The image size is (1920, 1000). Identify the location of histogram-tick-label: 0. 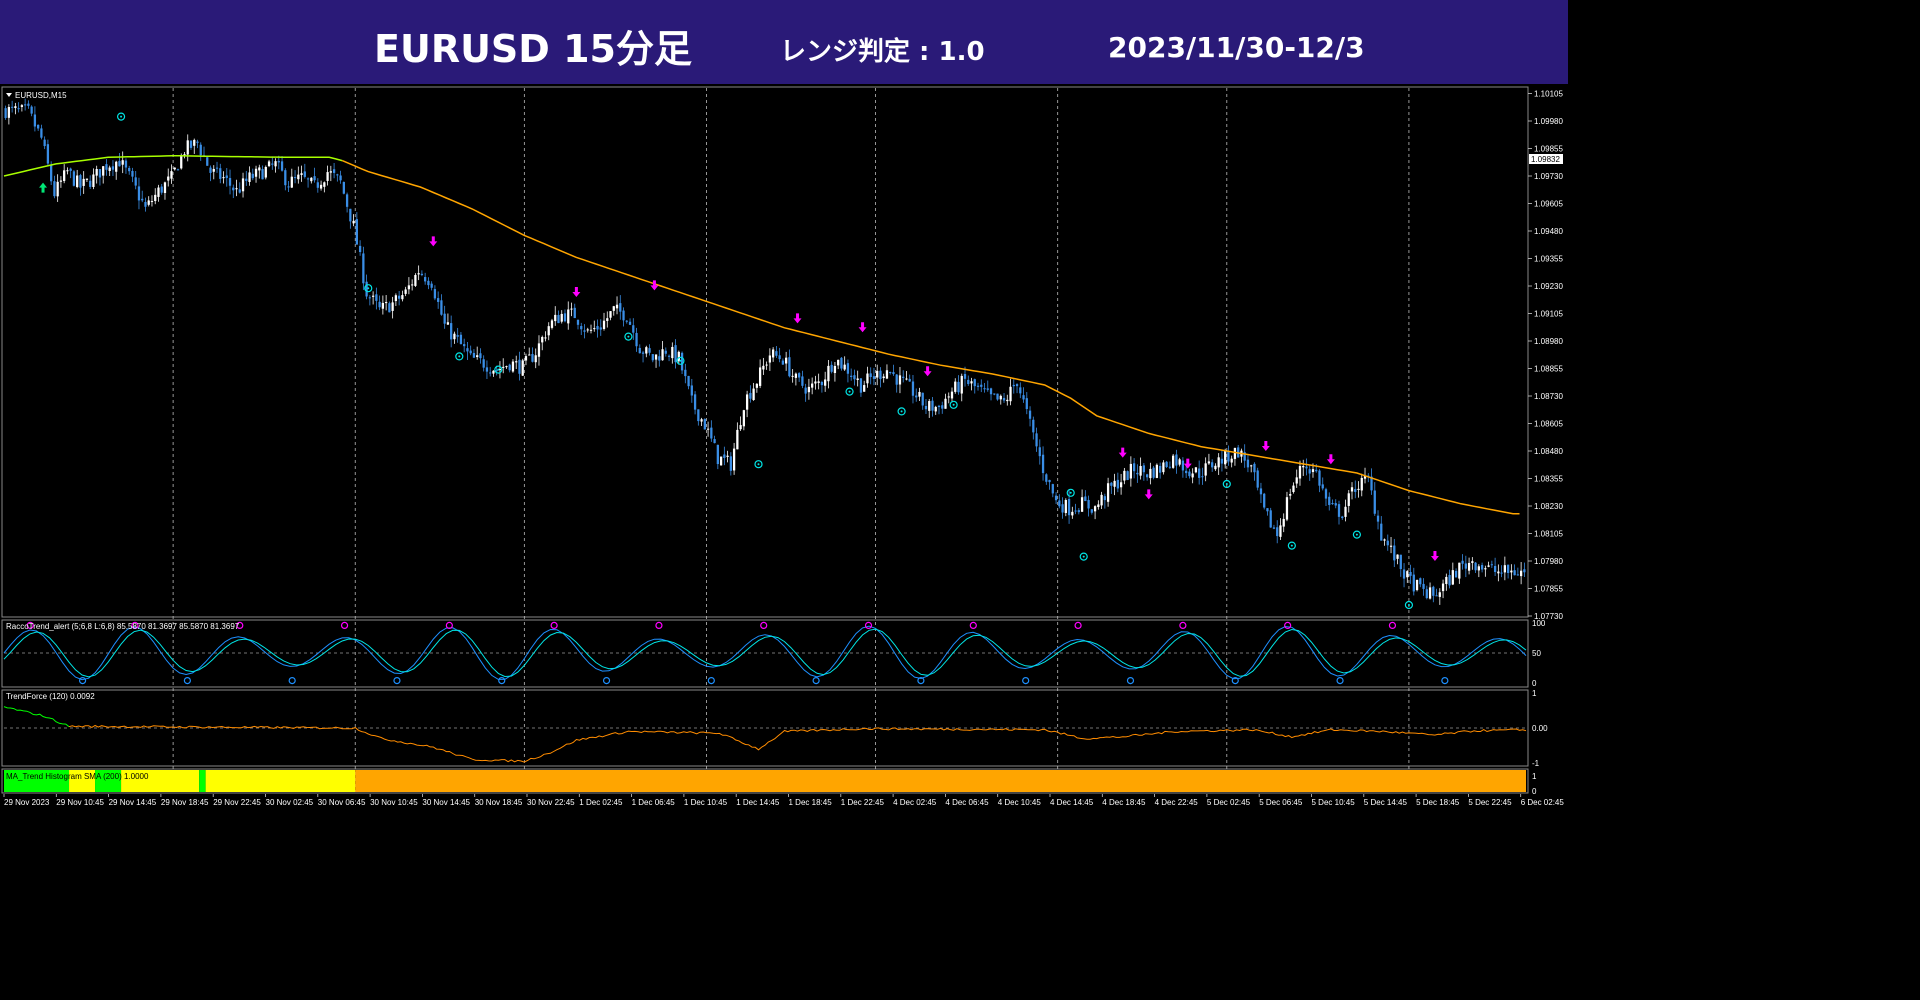
(1534, 791).